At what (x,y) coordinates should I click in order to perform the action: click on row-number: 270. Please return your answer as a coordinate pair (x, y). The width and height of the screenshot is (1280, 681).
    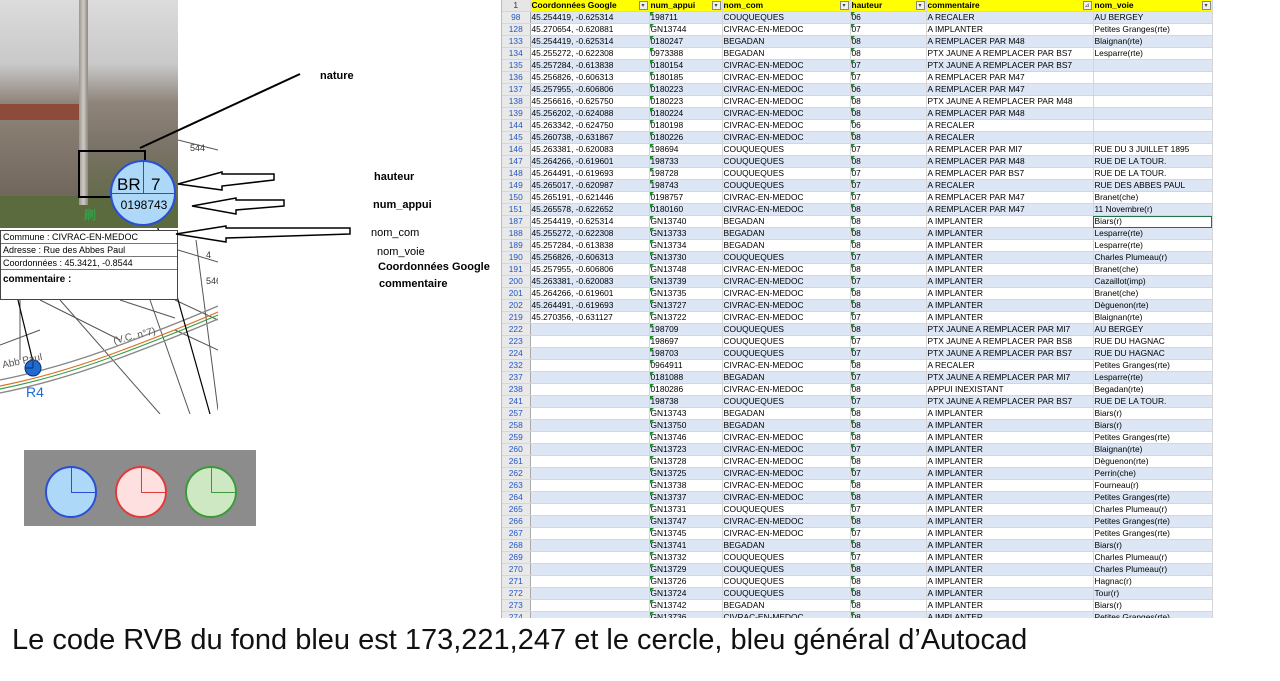
    Looking at the image, I should click on (516, 570).